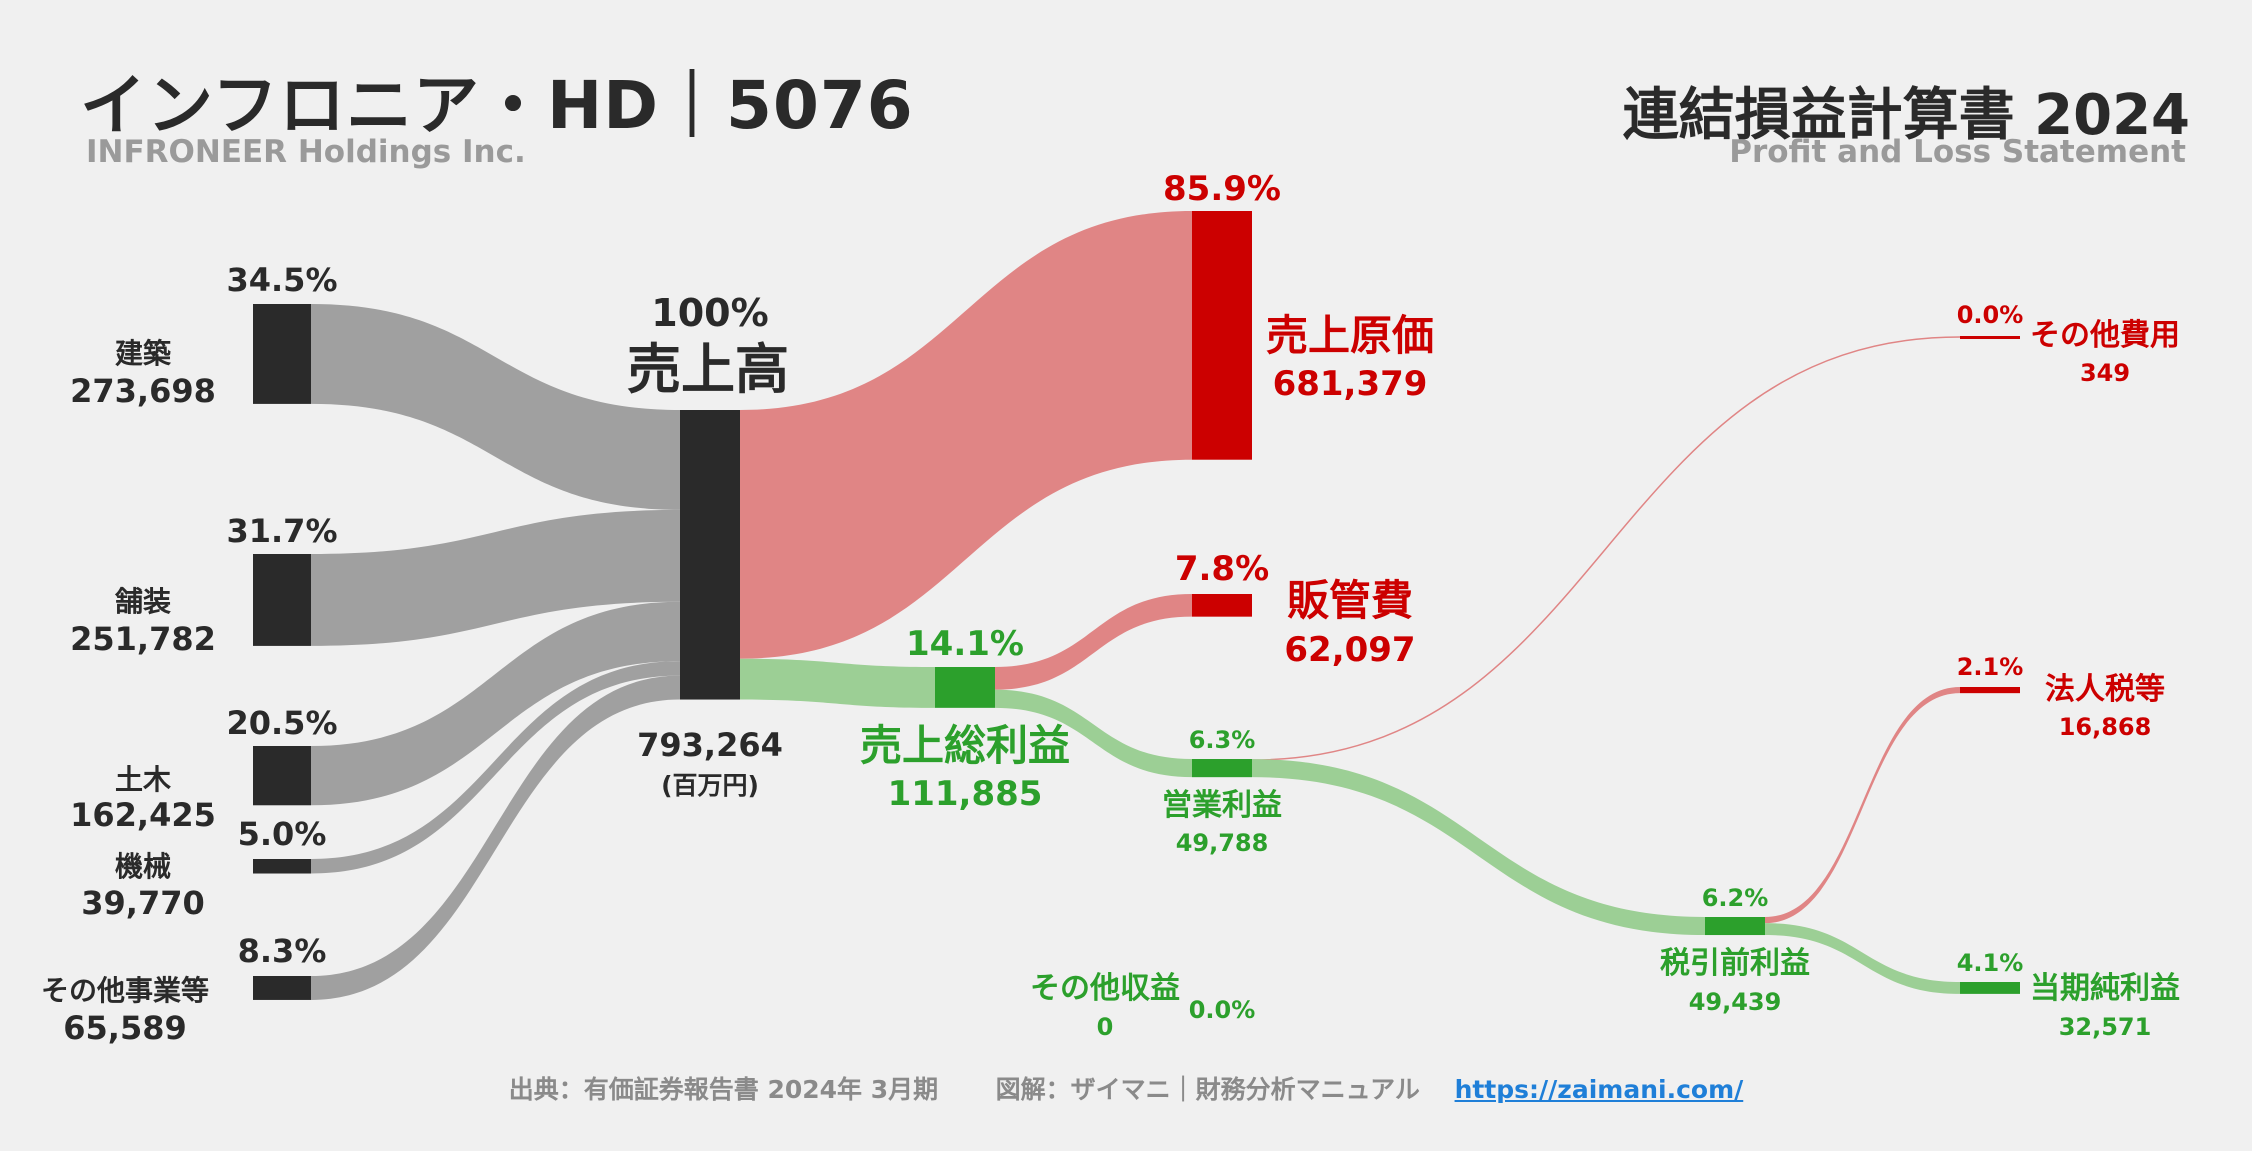 Image resolution: width=2252 pixels, height=1151 pixels. I want to click on sga-label: 販管費, so click(1350, 600).